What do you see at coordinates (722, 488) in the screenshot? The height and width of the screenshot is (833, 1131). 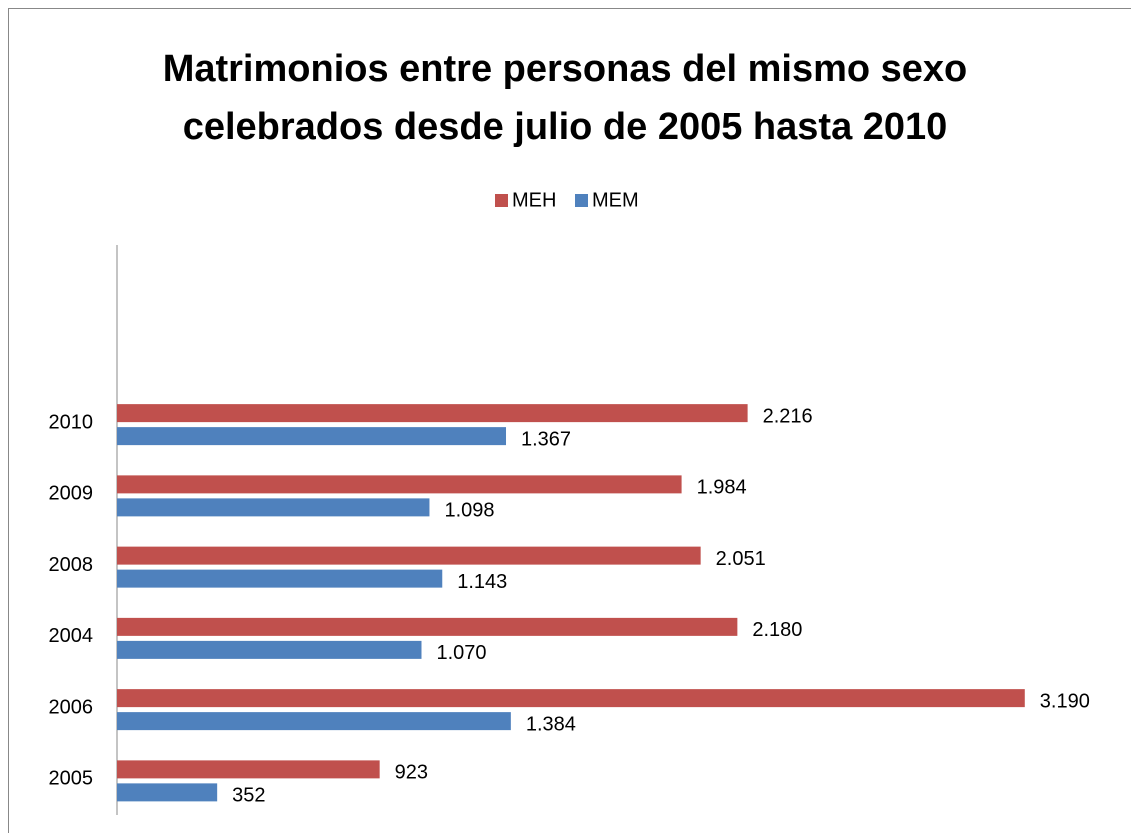 I see `data-label: 1.984` at bounding box center [722, 488].